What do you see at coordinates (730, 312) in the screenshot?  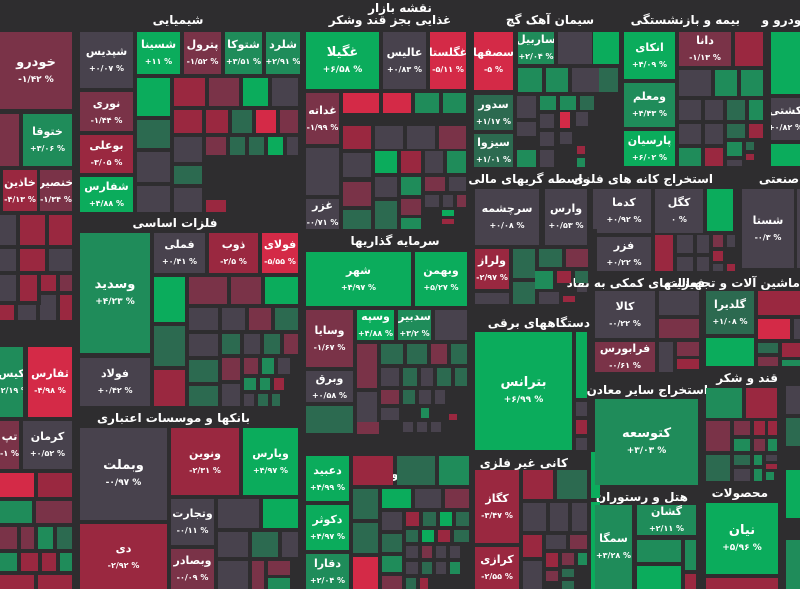 I see `stock-tile: گلدیرا +۱/۰۸ %` at bounding box center [730, 312].